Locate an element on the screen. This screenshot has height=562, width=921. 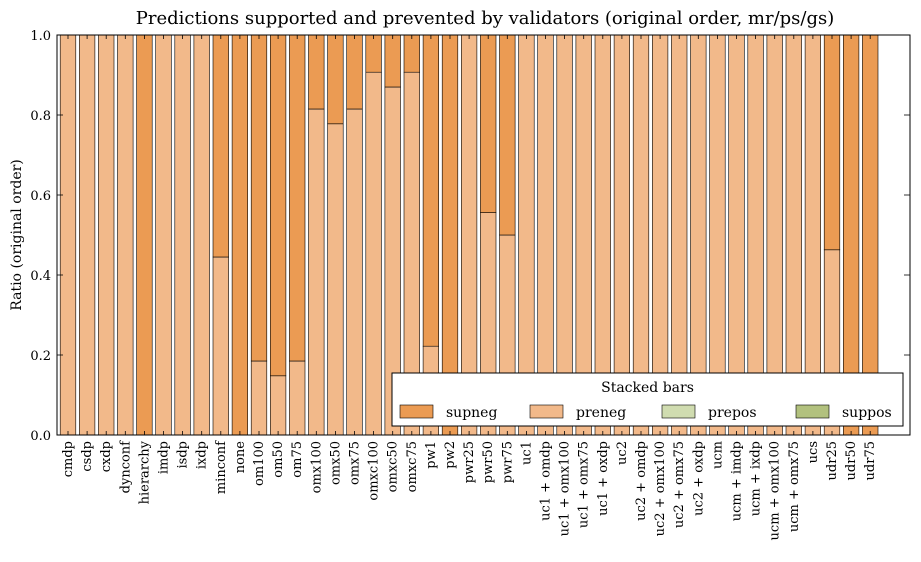
y-tick-label: 0.8 is located at coordinates (40, 116).